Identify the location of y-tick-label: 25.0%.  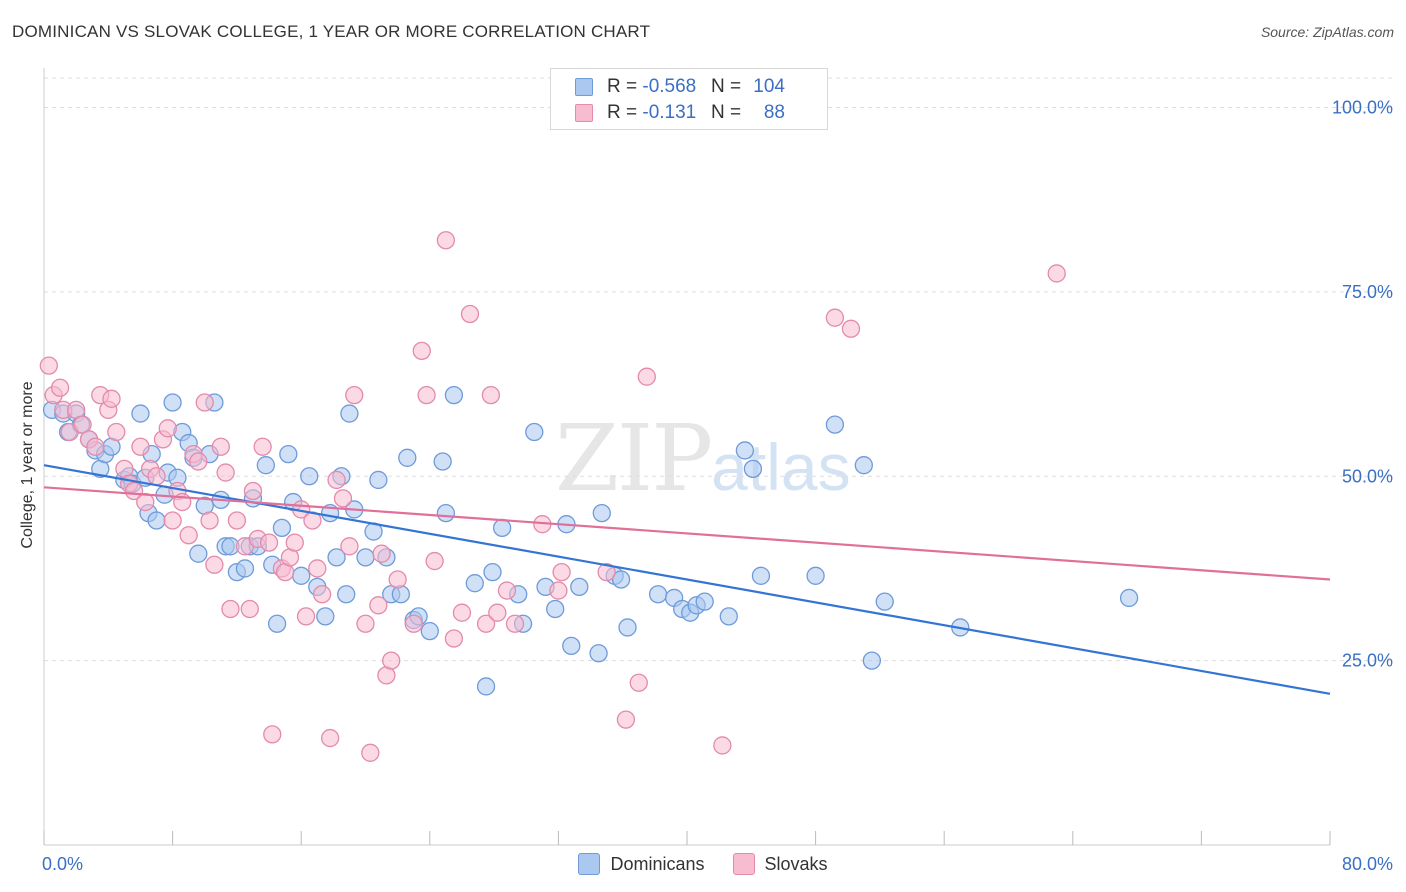
(1367, 661).